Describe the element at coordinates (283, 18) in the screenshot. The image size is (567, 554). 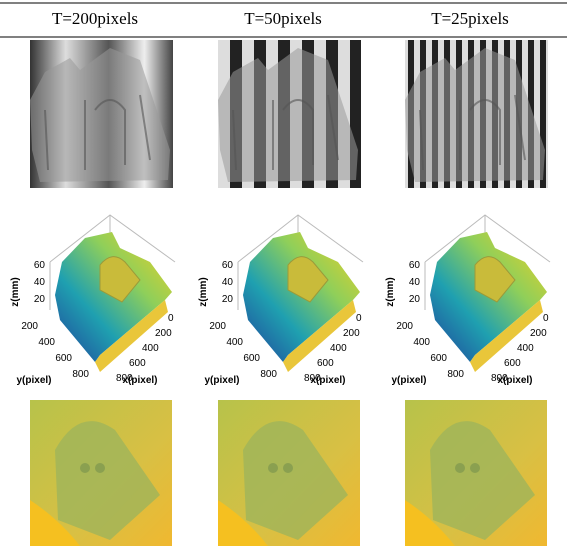
I see `column-header: T=50pixels` at that location.